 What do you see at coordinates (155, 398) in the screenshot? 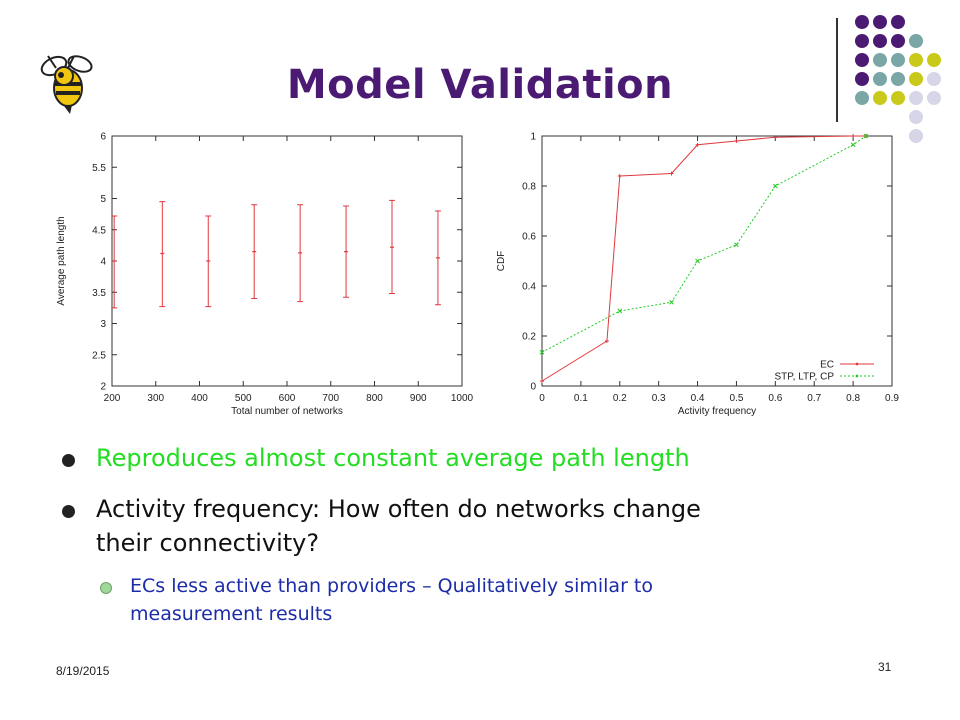
I see `x-tick-label: 300` at bounding box center [155, 398].